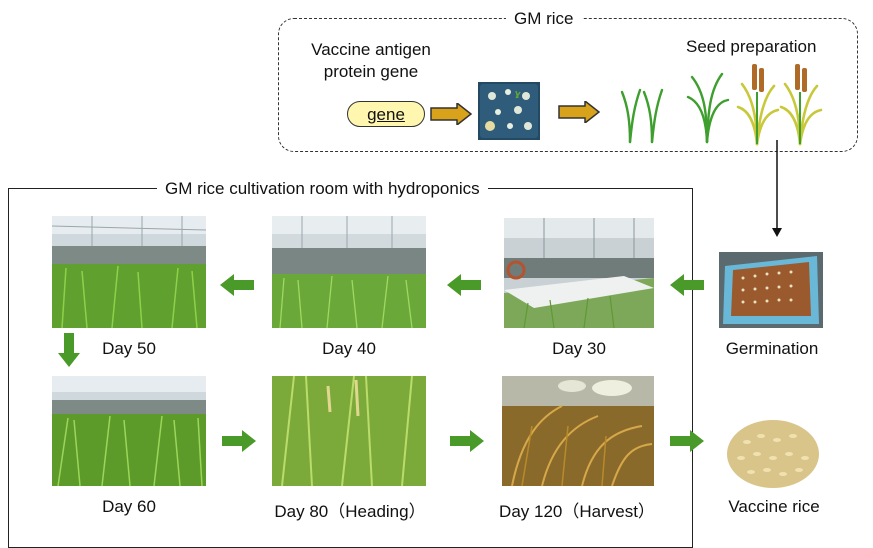  I want to click on rice-plants-illustration, so click(722, 105).